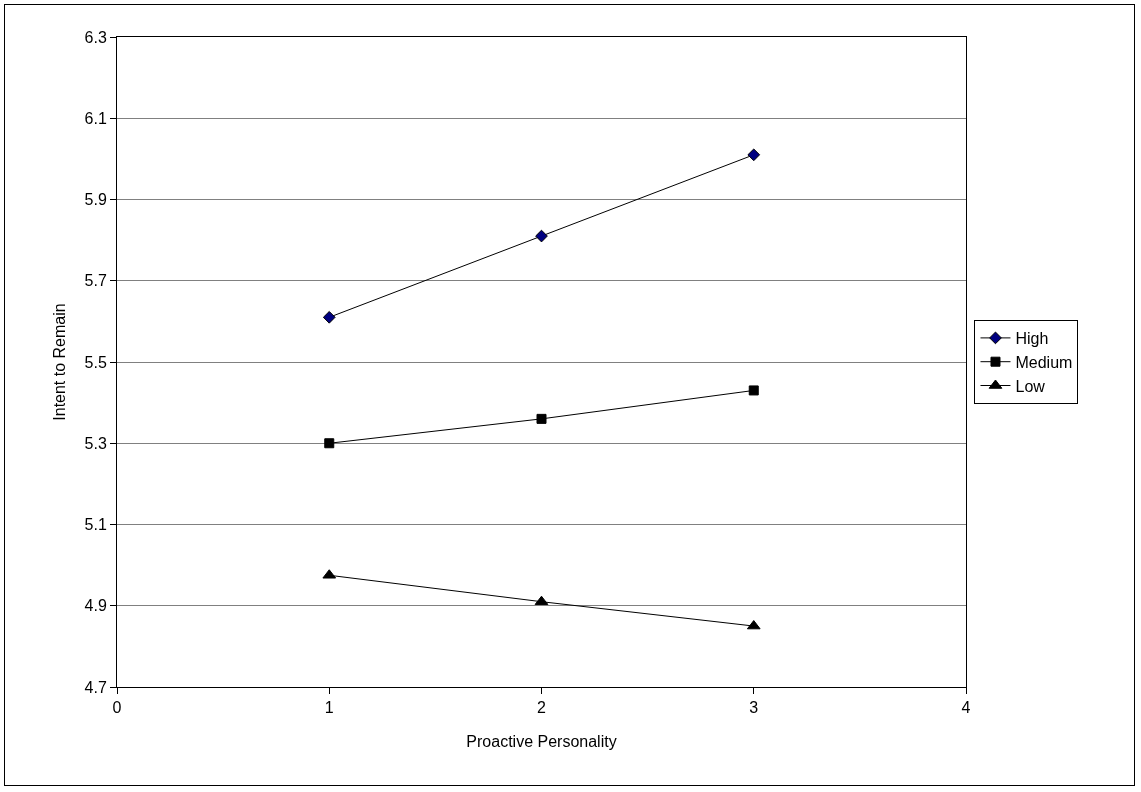 This screenshot has width=1141, height=792. I want to click on y-tick-label: 5.7, so click(95, 281).